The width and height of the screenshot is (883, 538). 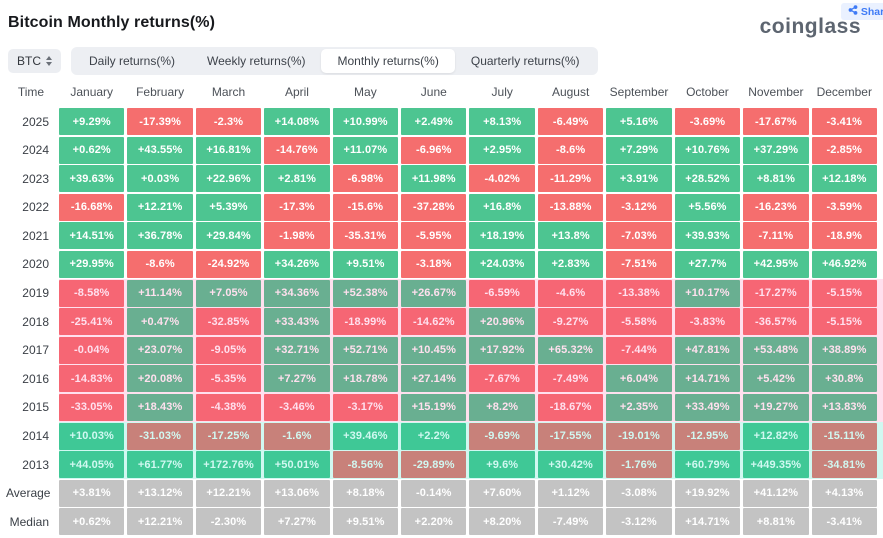 What do you see at coordinates (31, 92) in the screenshot?
I see `col-header-time: Time` at bounding box center [31, 92].